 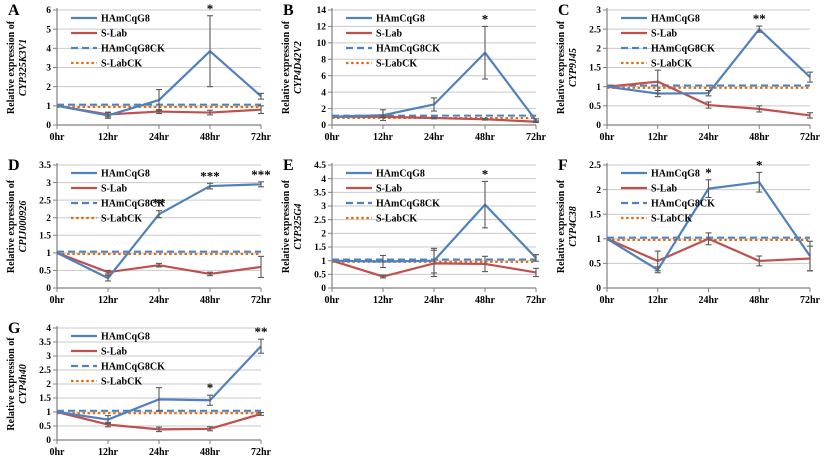 I want to click on panel-letter-a: A, so click(x=14, y=10).